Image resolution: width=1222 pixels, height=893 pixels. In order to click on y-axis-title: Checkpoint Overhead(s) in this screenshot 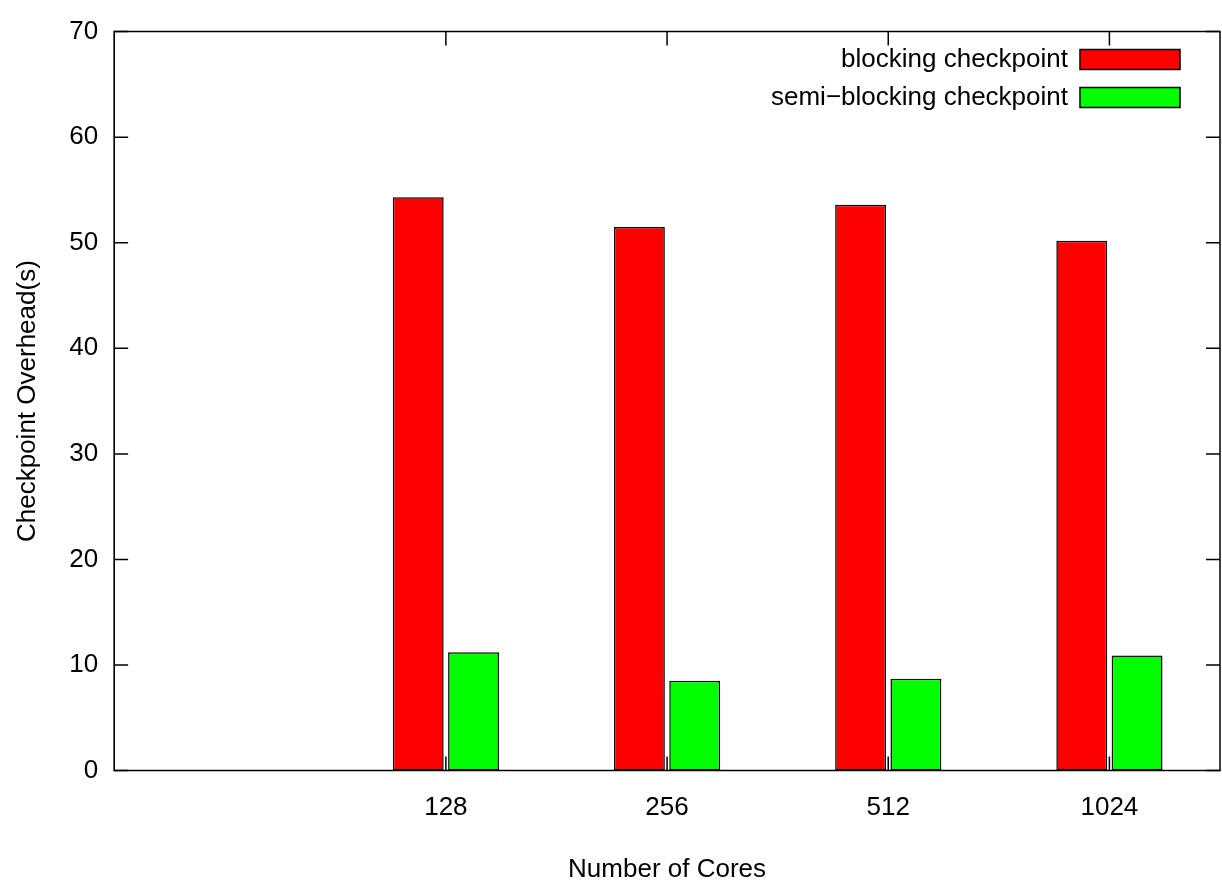, I will do `click(25, 401)`.